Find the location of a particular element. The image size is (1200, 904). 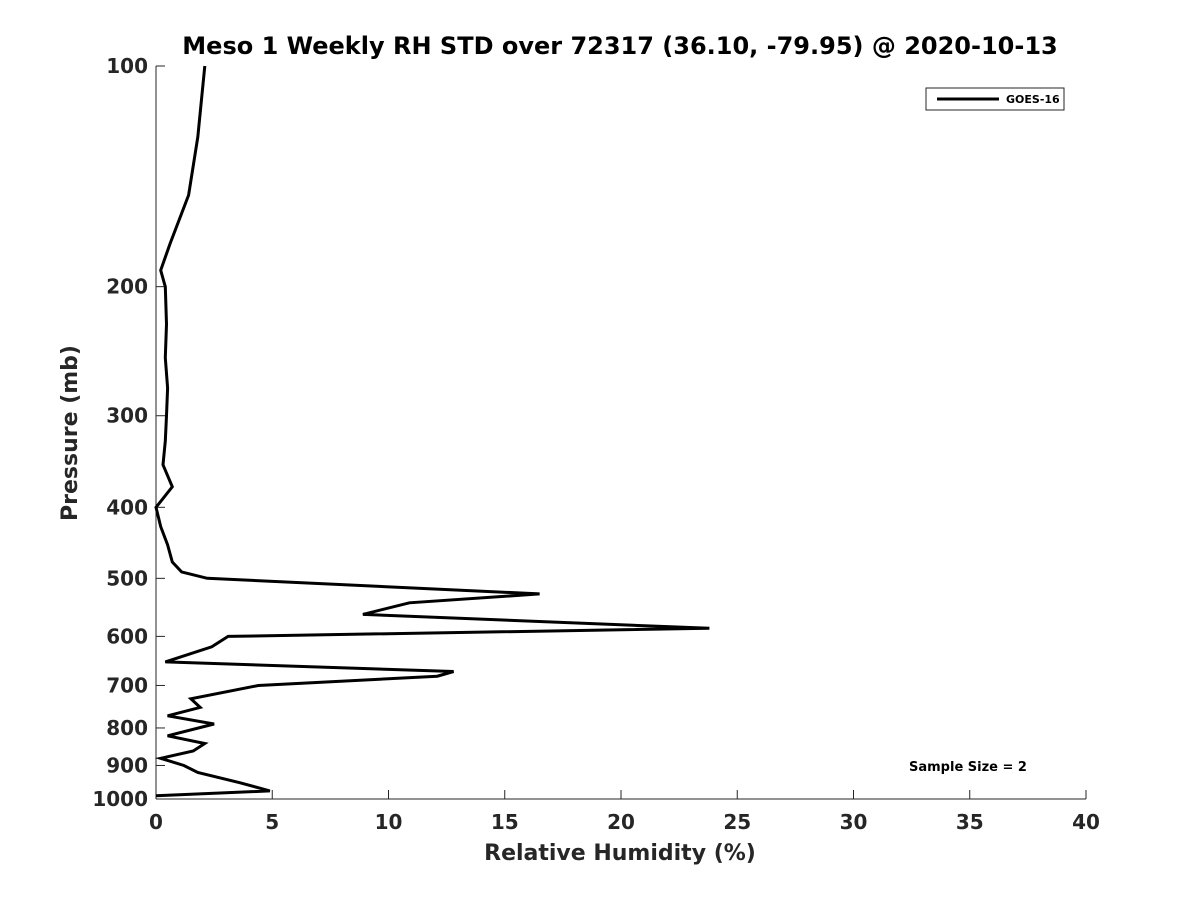

y-tick-label: 300 is located at coordinates (127, 416).